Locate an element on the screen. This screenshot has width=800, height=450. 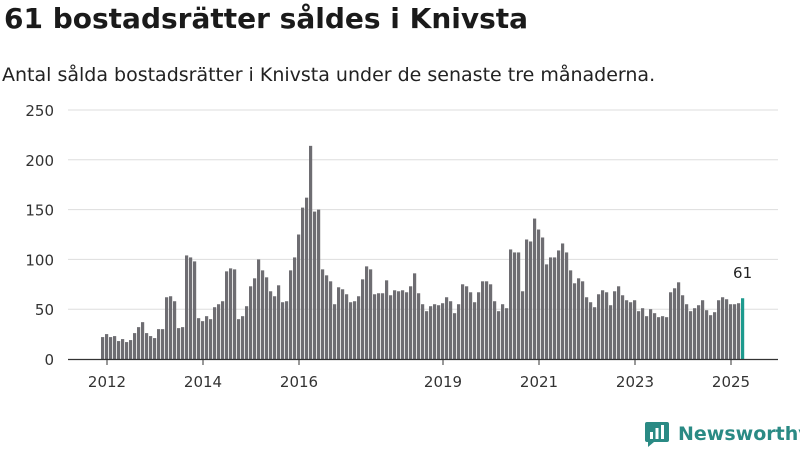
x-tick-label: 2021 is located at coordinates (539, 382).